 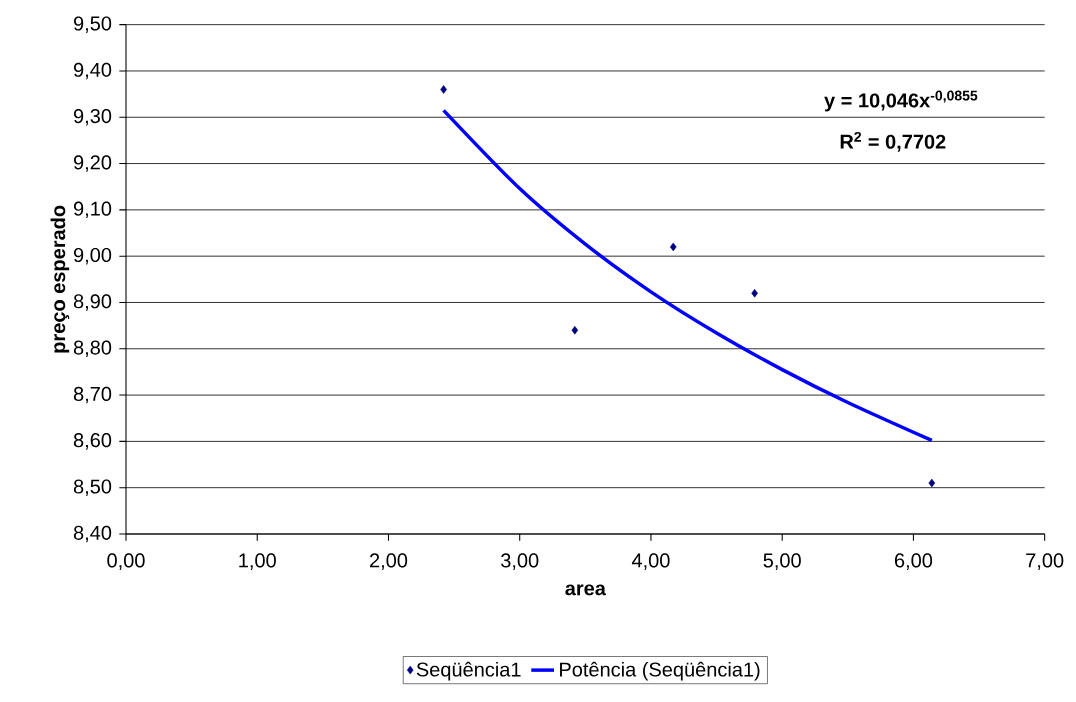 I want to click on legend-label: Seqüência1, so click(x=468, y=671).